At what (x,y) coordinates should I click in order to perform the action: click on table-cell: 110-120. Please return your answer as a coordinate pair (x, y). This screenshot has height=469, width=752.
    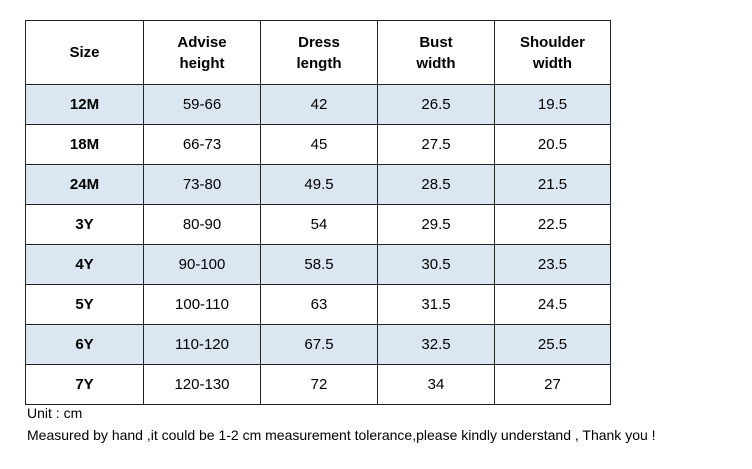
    Looking at the image, I should click on (202, 344).